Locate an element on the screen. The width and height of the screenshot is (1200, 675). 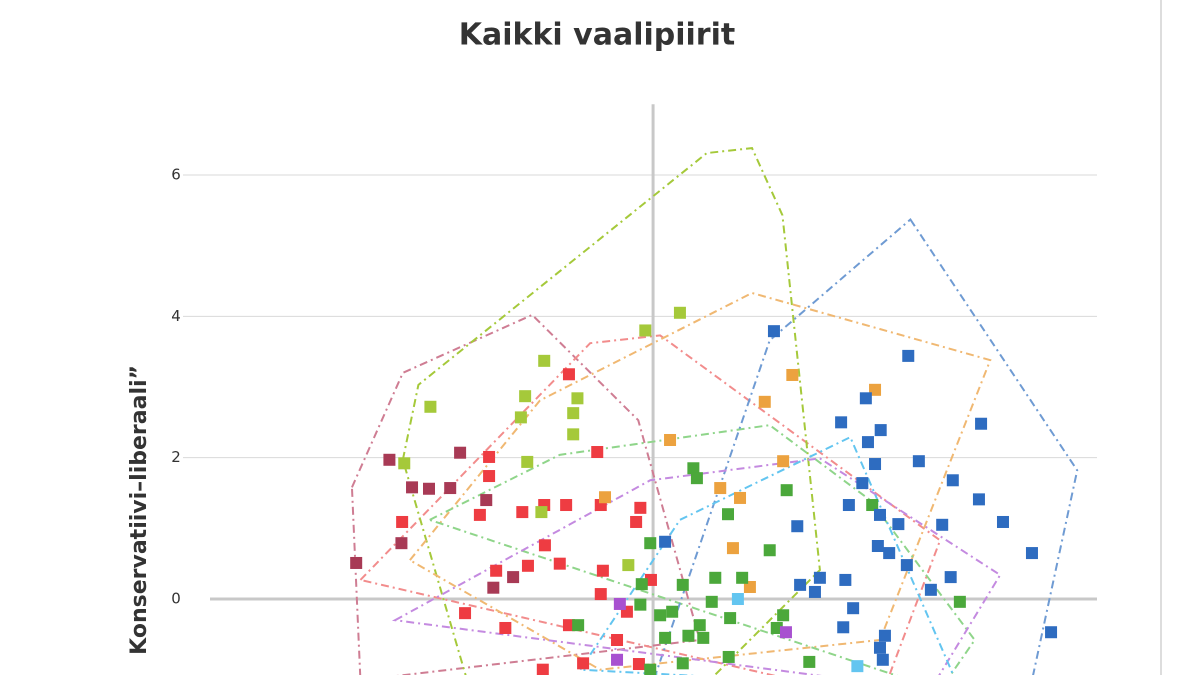
y-tick-label: 2 is located at coordinates (176, 457).